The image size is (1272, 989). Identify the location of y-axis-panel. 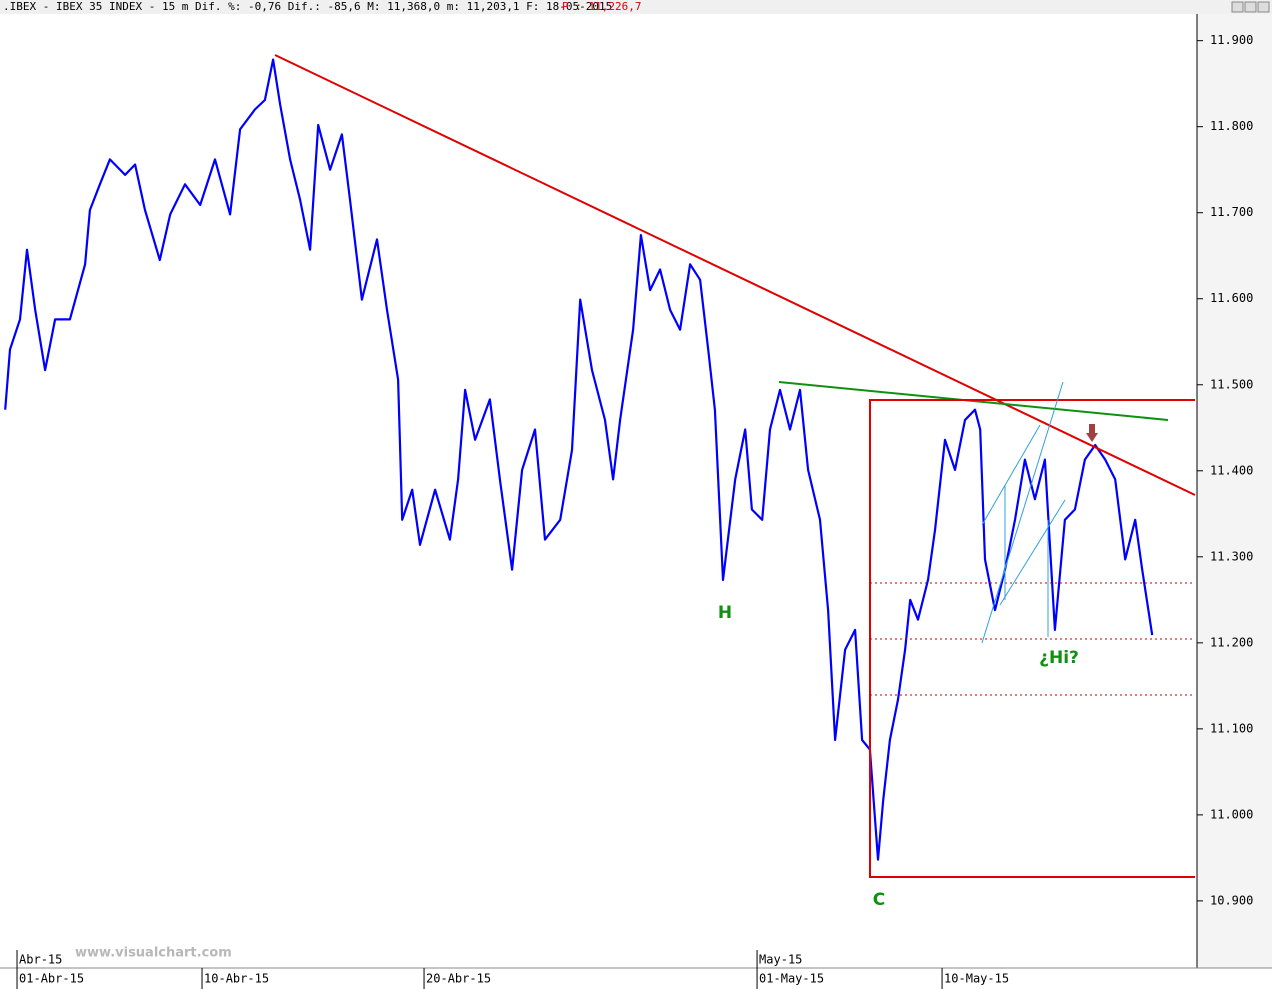
(1234, 491).